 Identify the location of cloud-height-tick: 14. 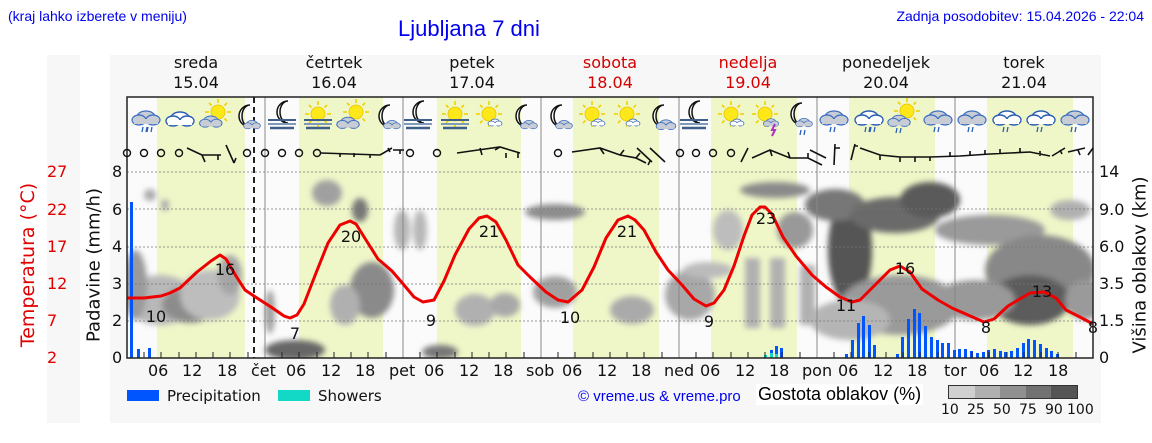
(1109, 171).